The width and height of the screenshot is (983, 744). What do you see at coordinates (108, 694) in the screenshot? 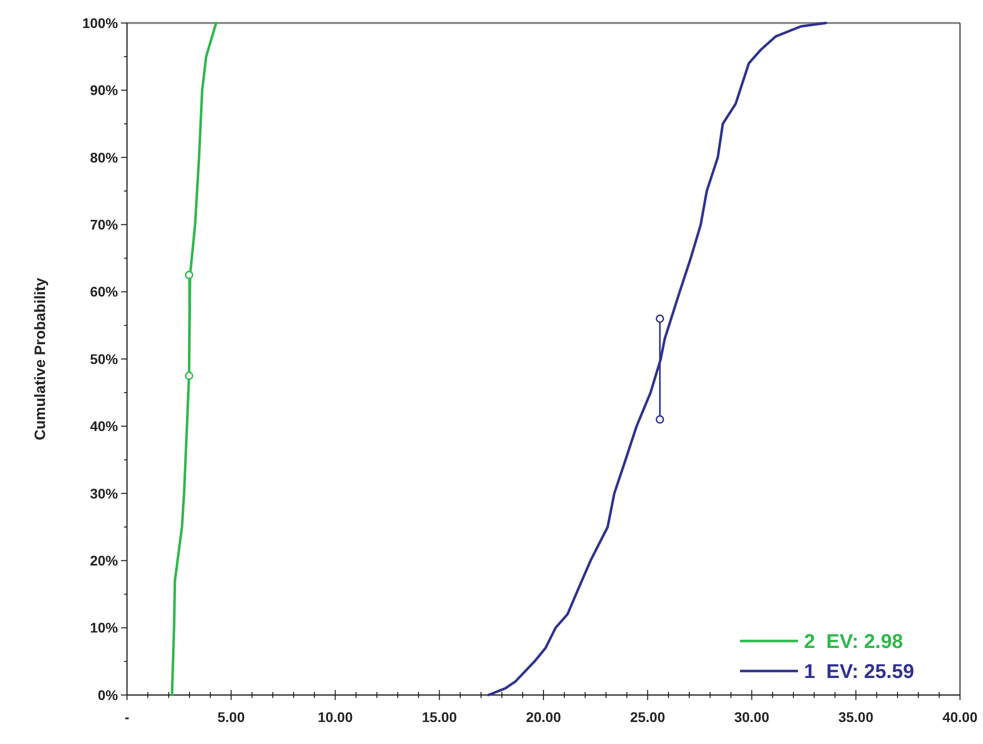
I see `y-tick-label: 0%` at bounding box center [108, 694].